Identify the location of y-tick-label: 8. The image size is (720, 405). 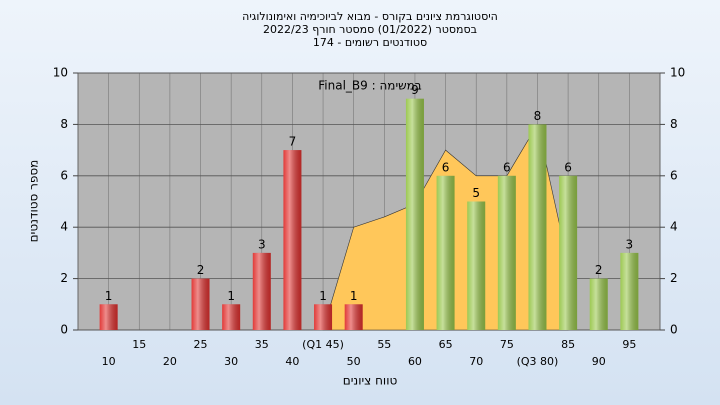
(64, 124).